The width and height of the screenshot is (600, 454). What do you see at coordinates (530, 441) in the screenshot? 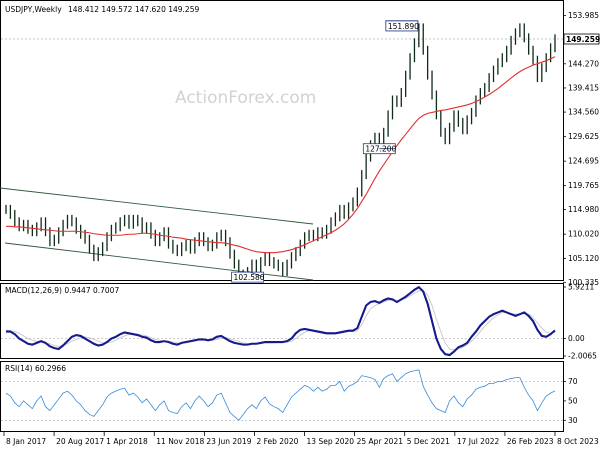
I see `x-axis-tick-label: 26 Feb 2023` at bounding box center [530, 441].